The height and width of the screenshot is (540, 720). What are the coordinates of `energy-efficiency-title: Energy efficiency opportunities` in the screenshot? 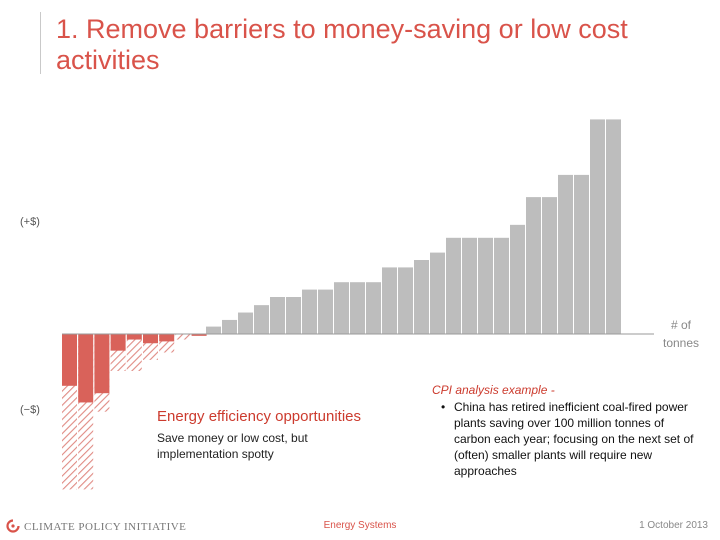 It's located at (259, 416).